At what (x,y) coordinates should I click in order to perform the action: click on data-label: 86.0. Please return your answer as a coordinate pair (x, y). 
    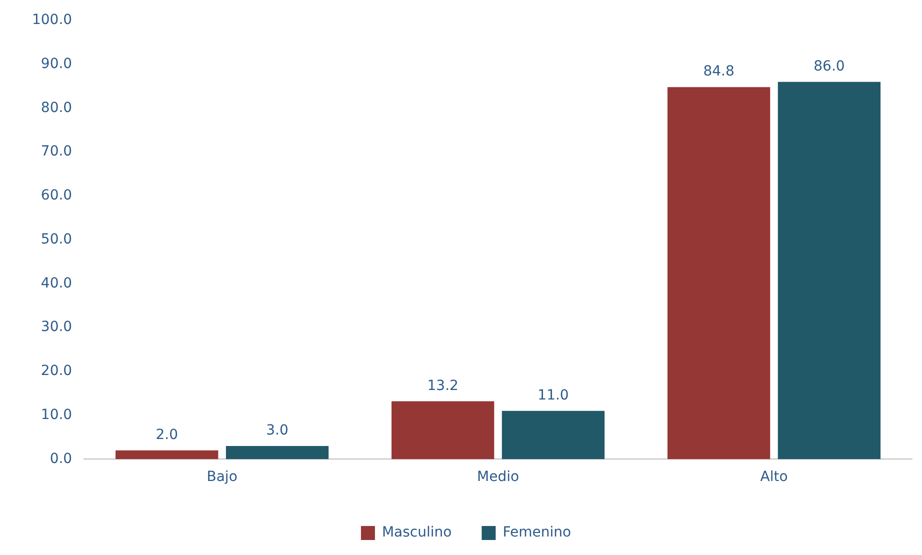
    Looking at the image, I should click on (829, 66).